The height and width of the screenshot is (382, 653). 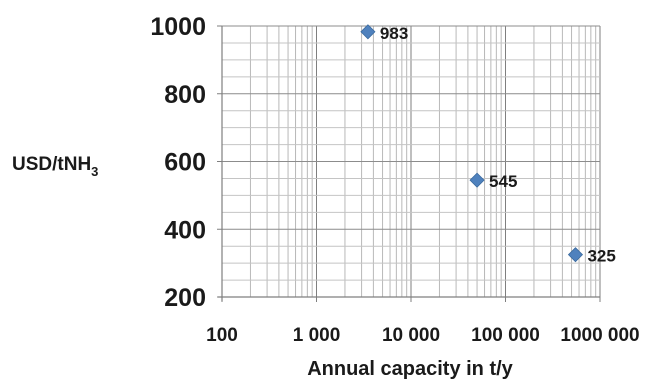 What do you see at coordinates (410, 369) in the screenshot?
I see `x-axis-label: Annual capacity in t/y` at bounding box center [410, 369].